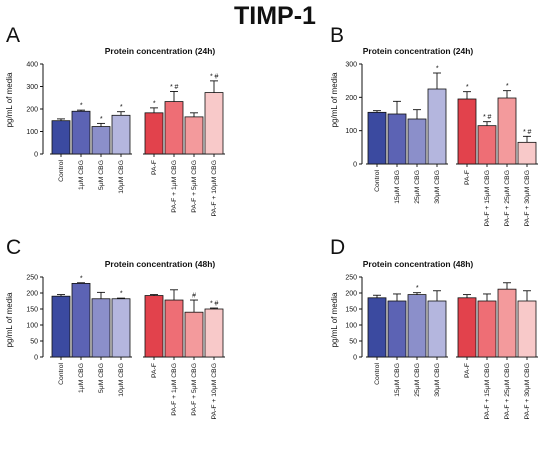 The width and height of the screenshot is (550, 450). Describe the element at coordinates (275, 16) in the screenshot. I see `figure-title: TIMP-1` at that location.